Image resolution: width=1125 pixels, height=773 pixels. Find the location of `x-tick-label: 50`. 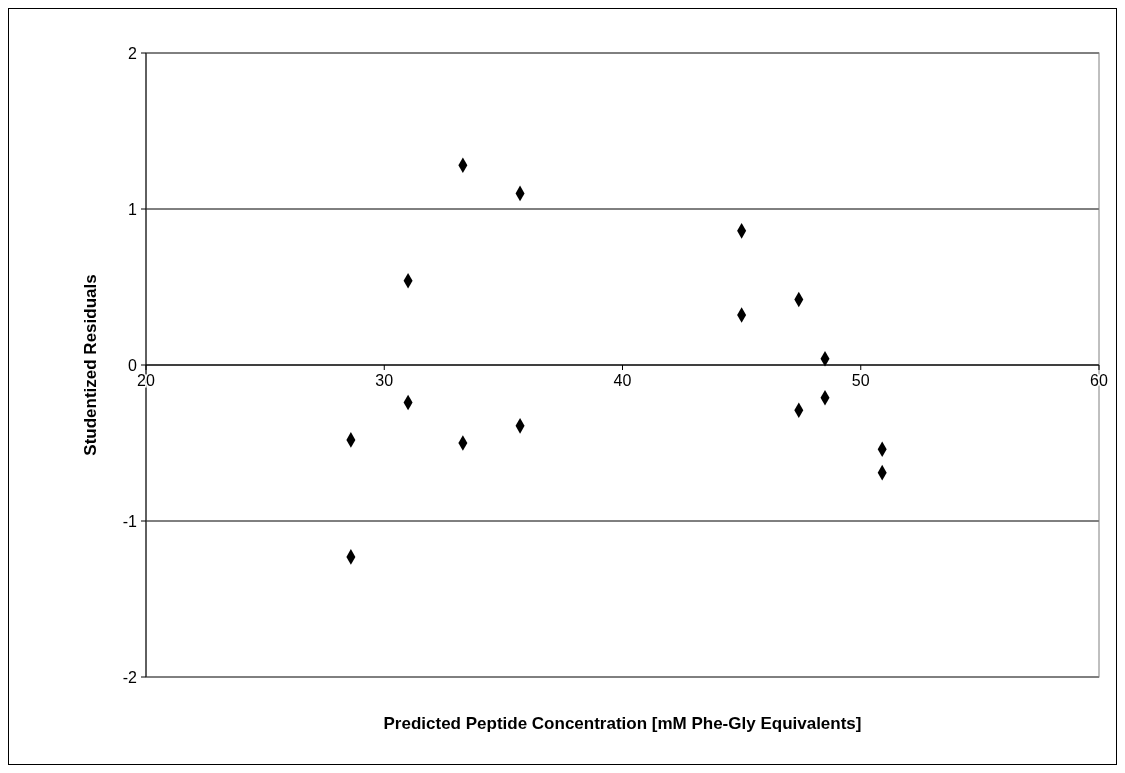

x-tick-label: 50 is located at coordinates (860, 380).